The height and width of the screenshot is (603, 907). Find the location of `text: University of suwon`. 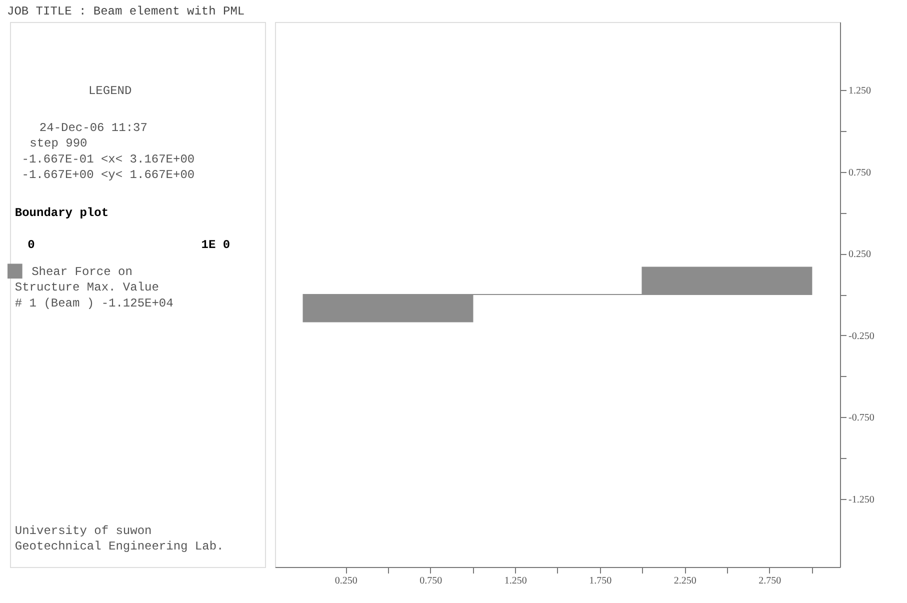

text: University of suwon is located at coordinates (83, 531).